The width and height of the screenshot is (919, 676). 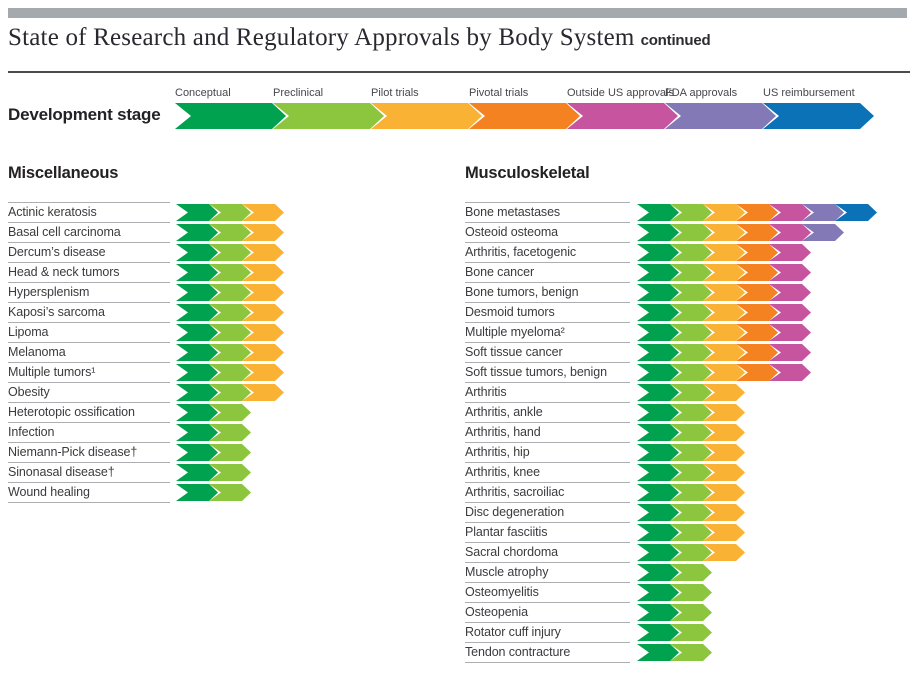 I want to click on condition-label: Arthritis, ankle, so click(x=504, y=412).